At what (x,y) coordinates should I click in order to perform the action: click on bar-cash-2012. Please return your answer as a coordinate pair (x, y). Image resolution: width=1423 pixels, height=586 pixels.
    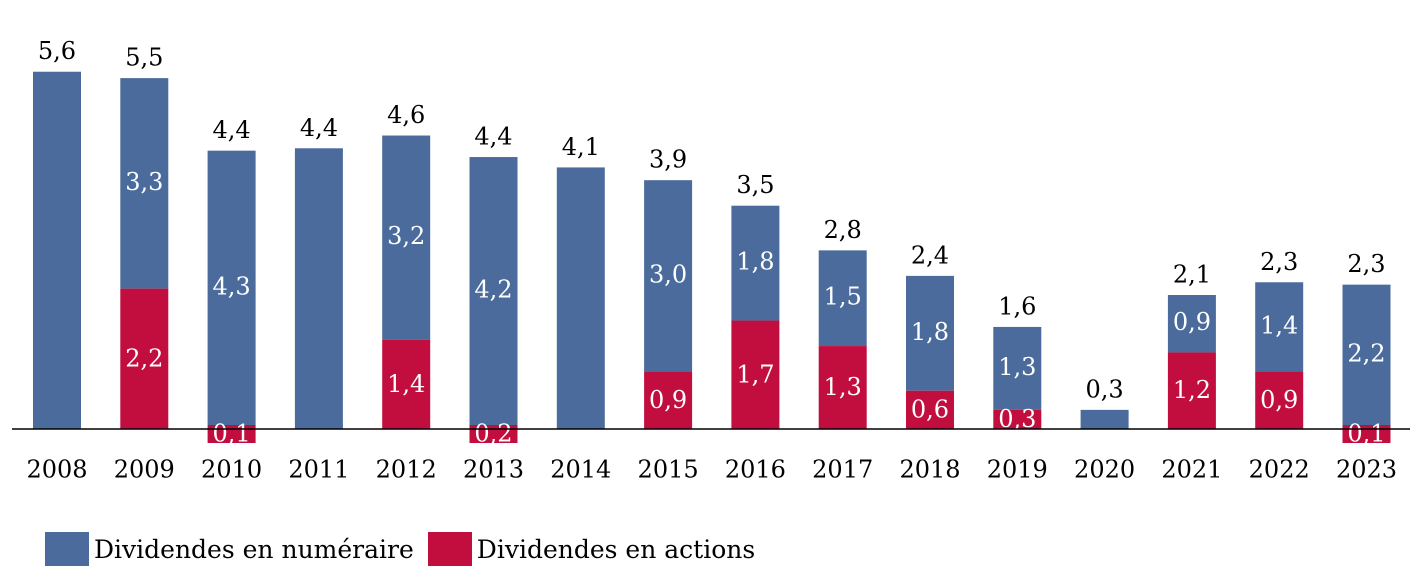
    Looking at the image, I should click on (406, 237).